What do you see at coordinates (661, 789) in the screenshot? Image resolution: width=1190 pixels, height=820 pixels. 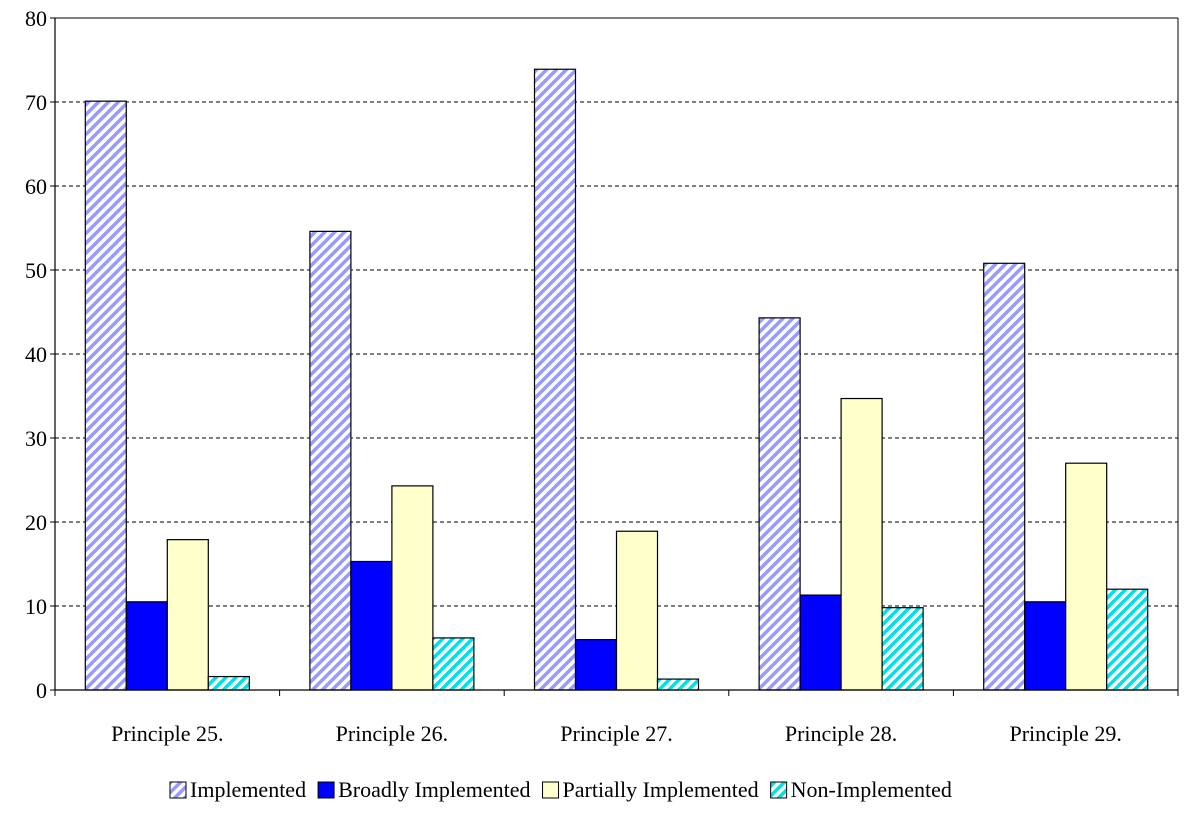 I see `legend-label: Partially Implemented` at bounding box center [661, 789].